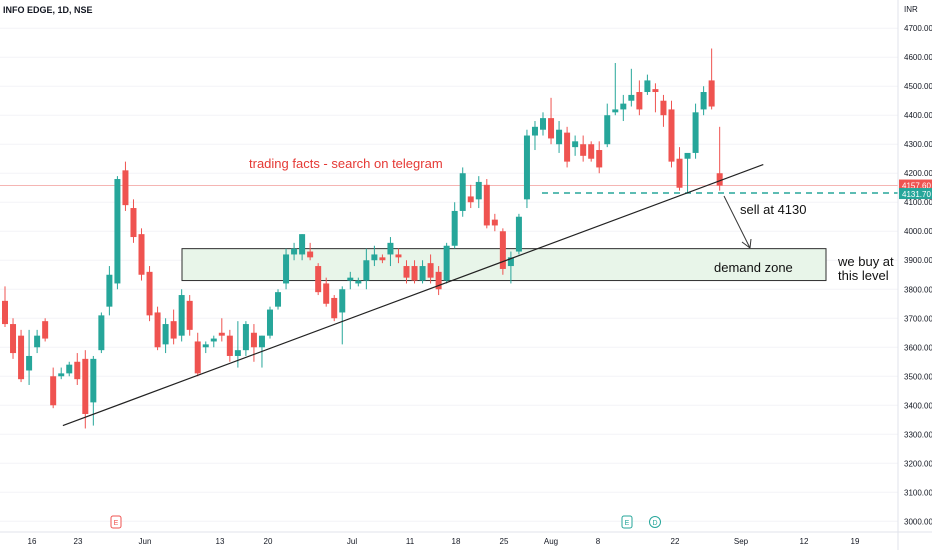 The width and height of the screenshot is (932, 550). I want to click on time-axis: 16 23 Jun 13 20 Jul 11 18 25 Aug 8 22 Sep 12 19, so click(444, 541).